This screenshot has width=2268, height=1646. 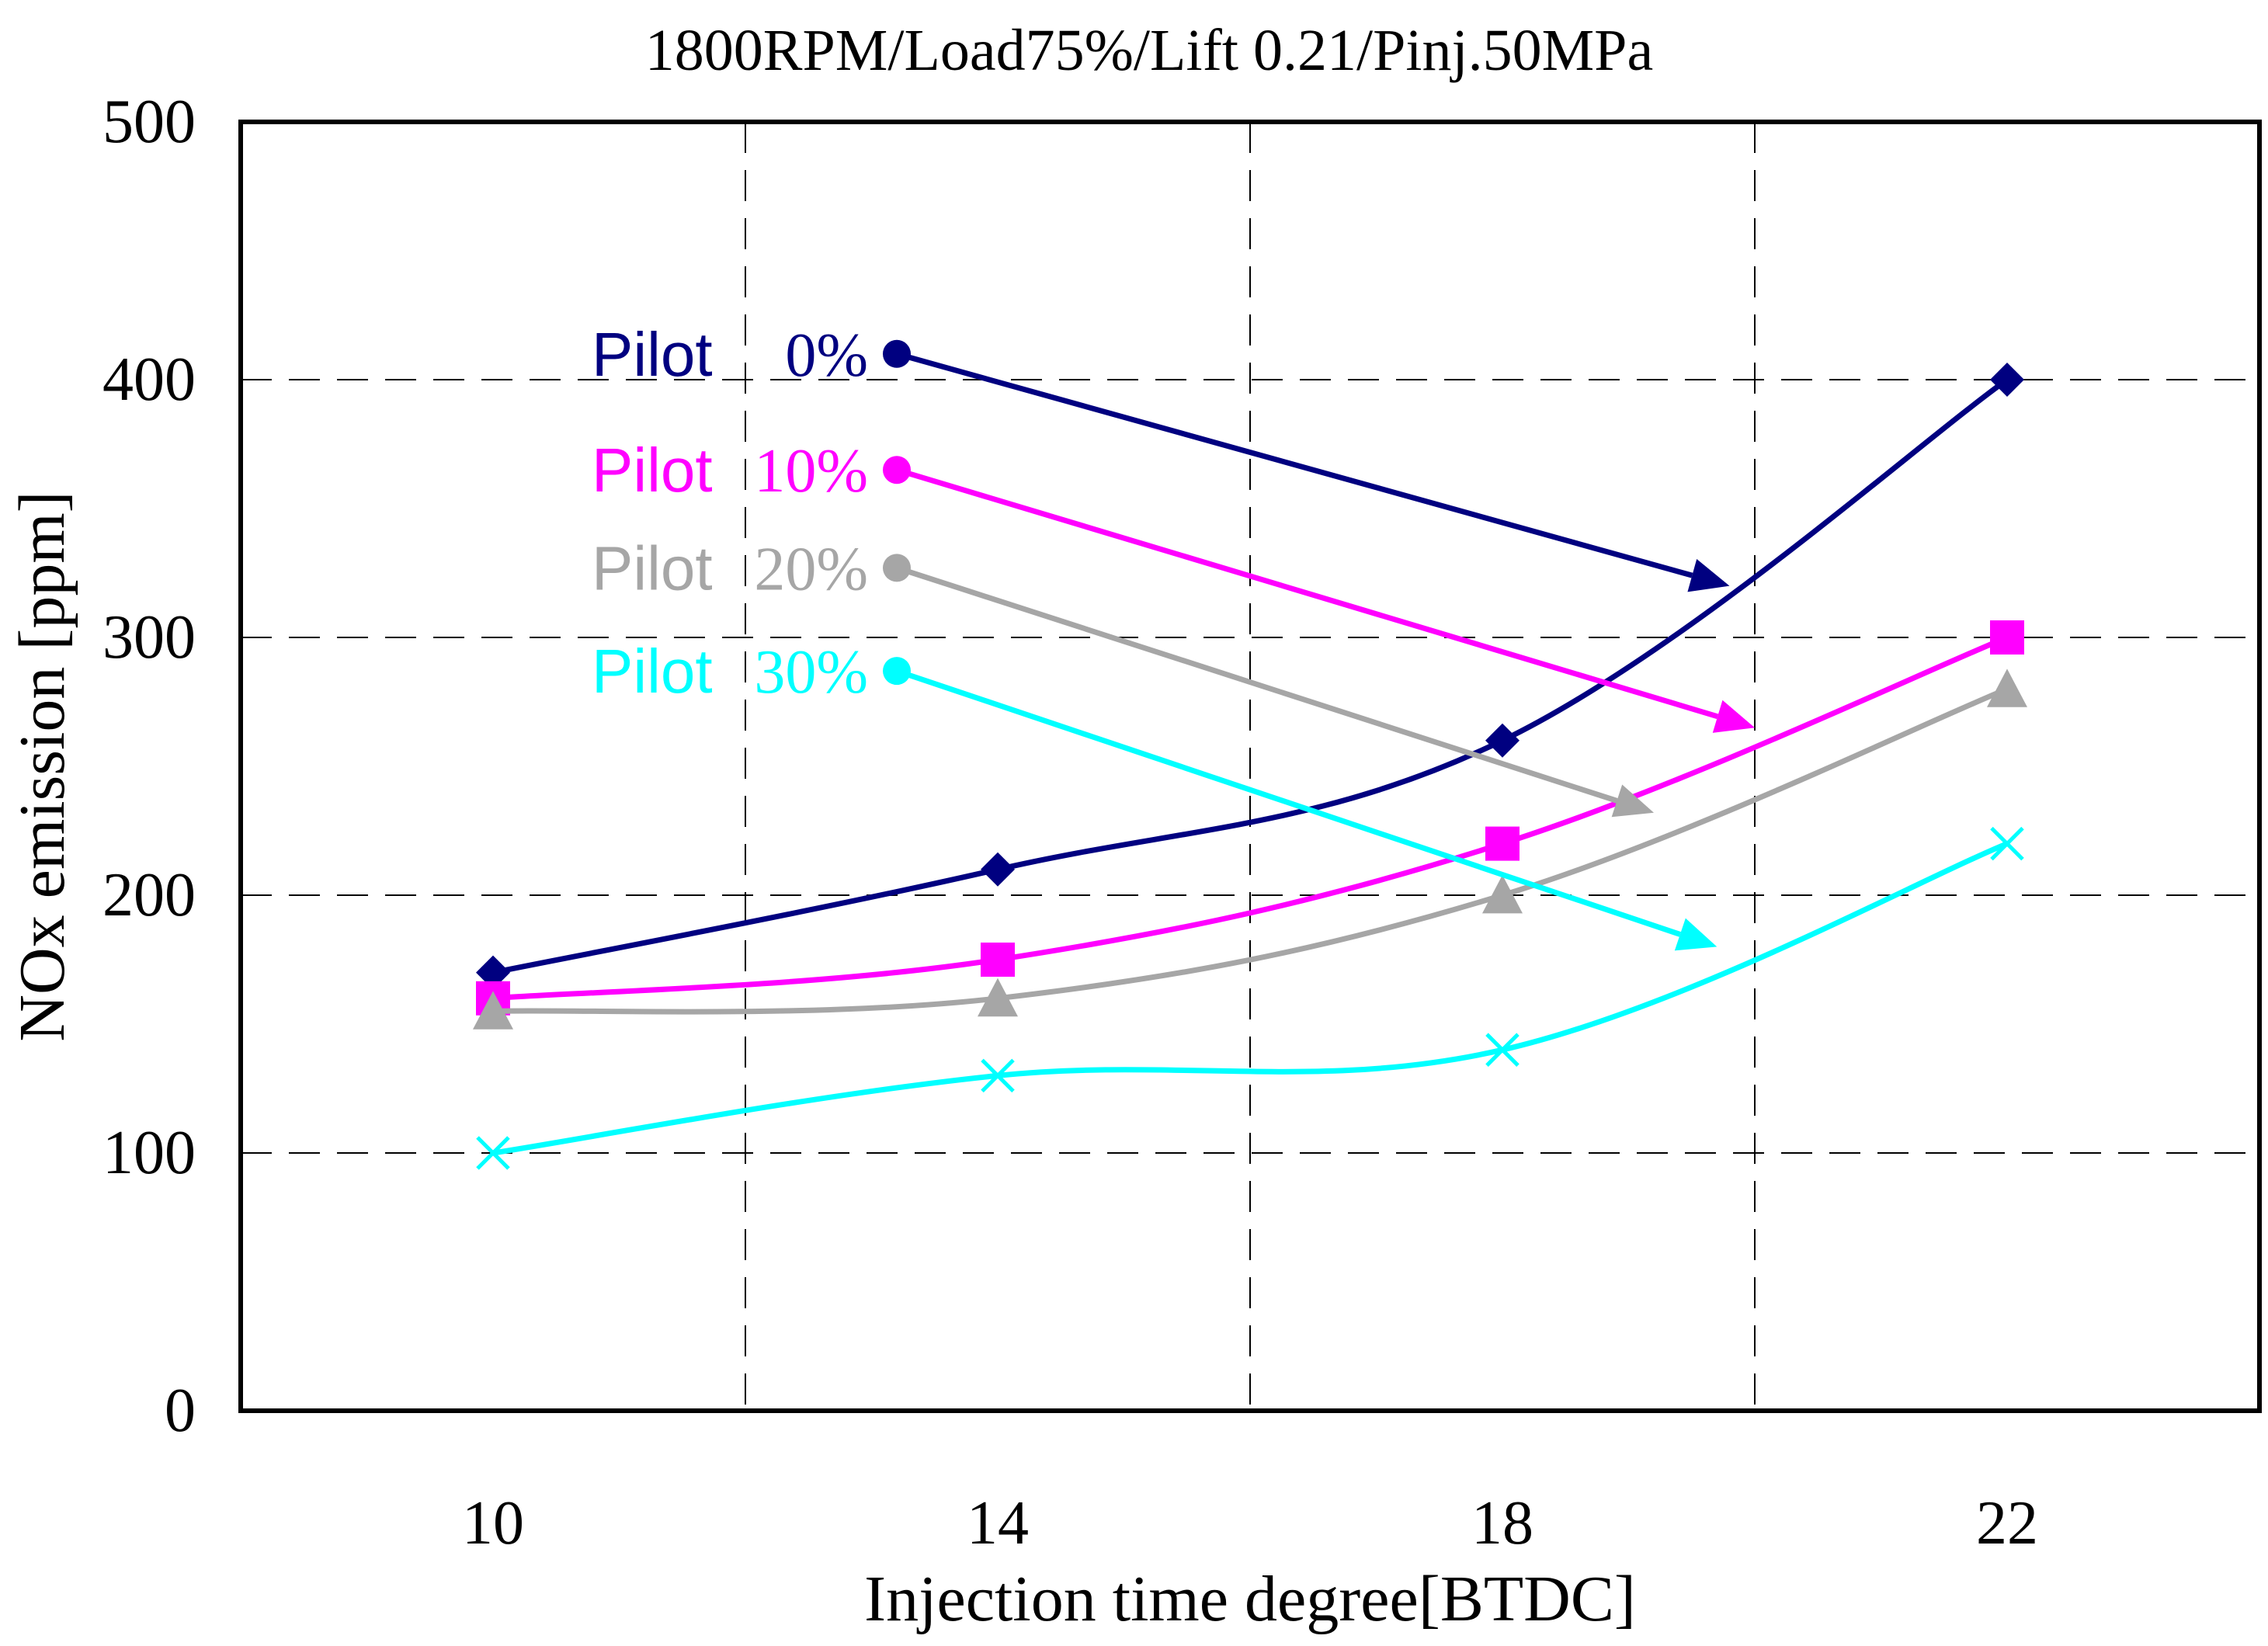 What do you see at coordinates (493, 1523) in the screenshot?
I see `x-tick-label: 10` at bounding box center [493, 1523].